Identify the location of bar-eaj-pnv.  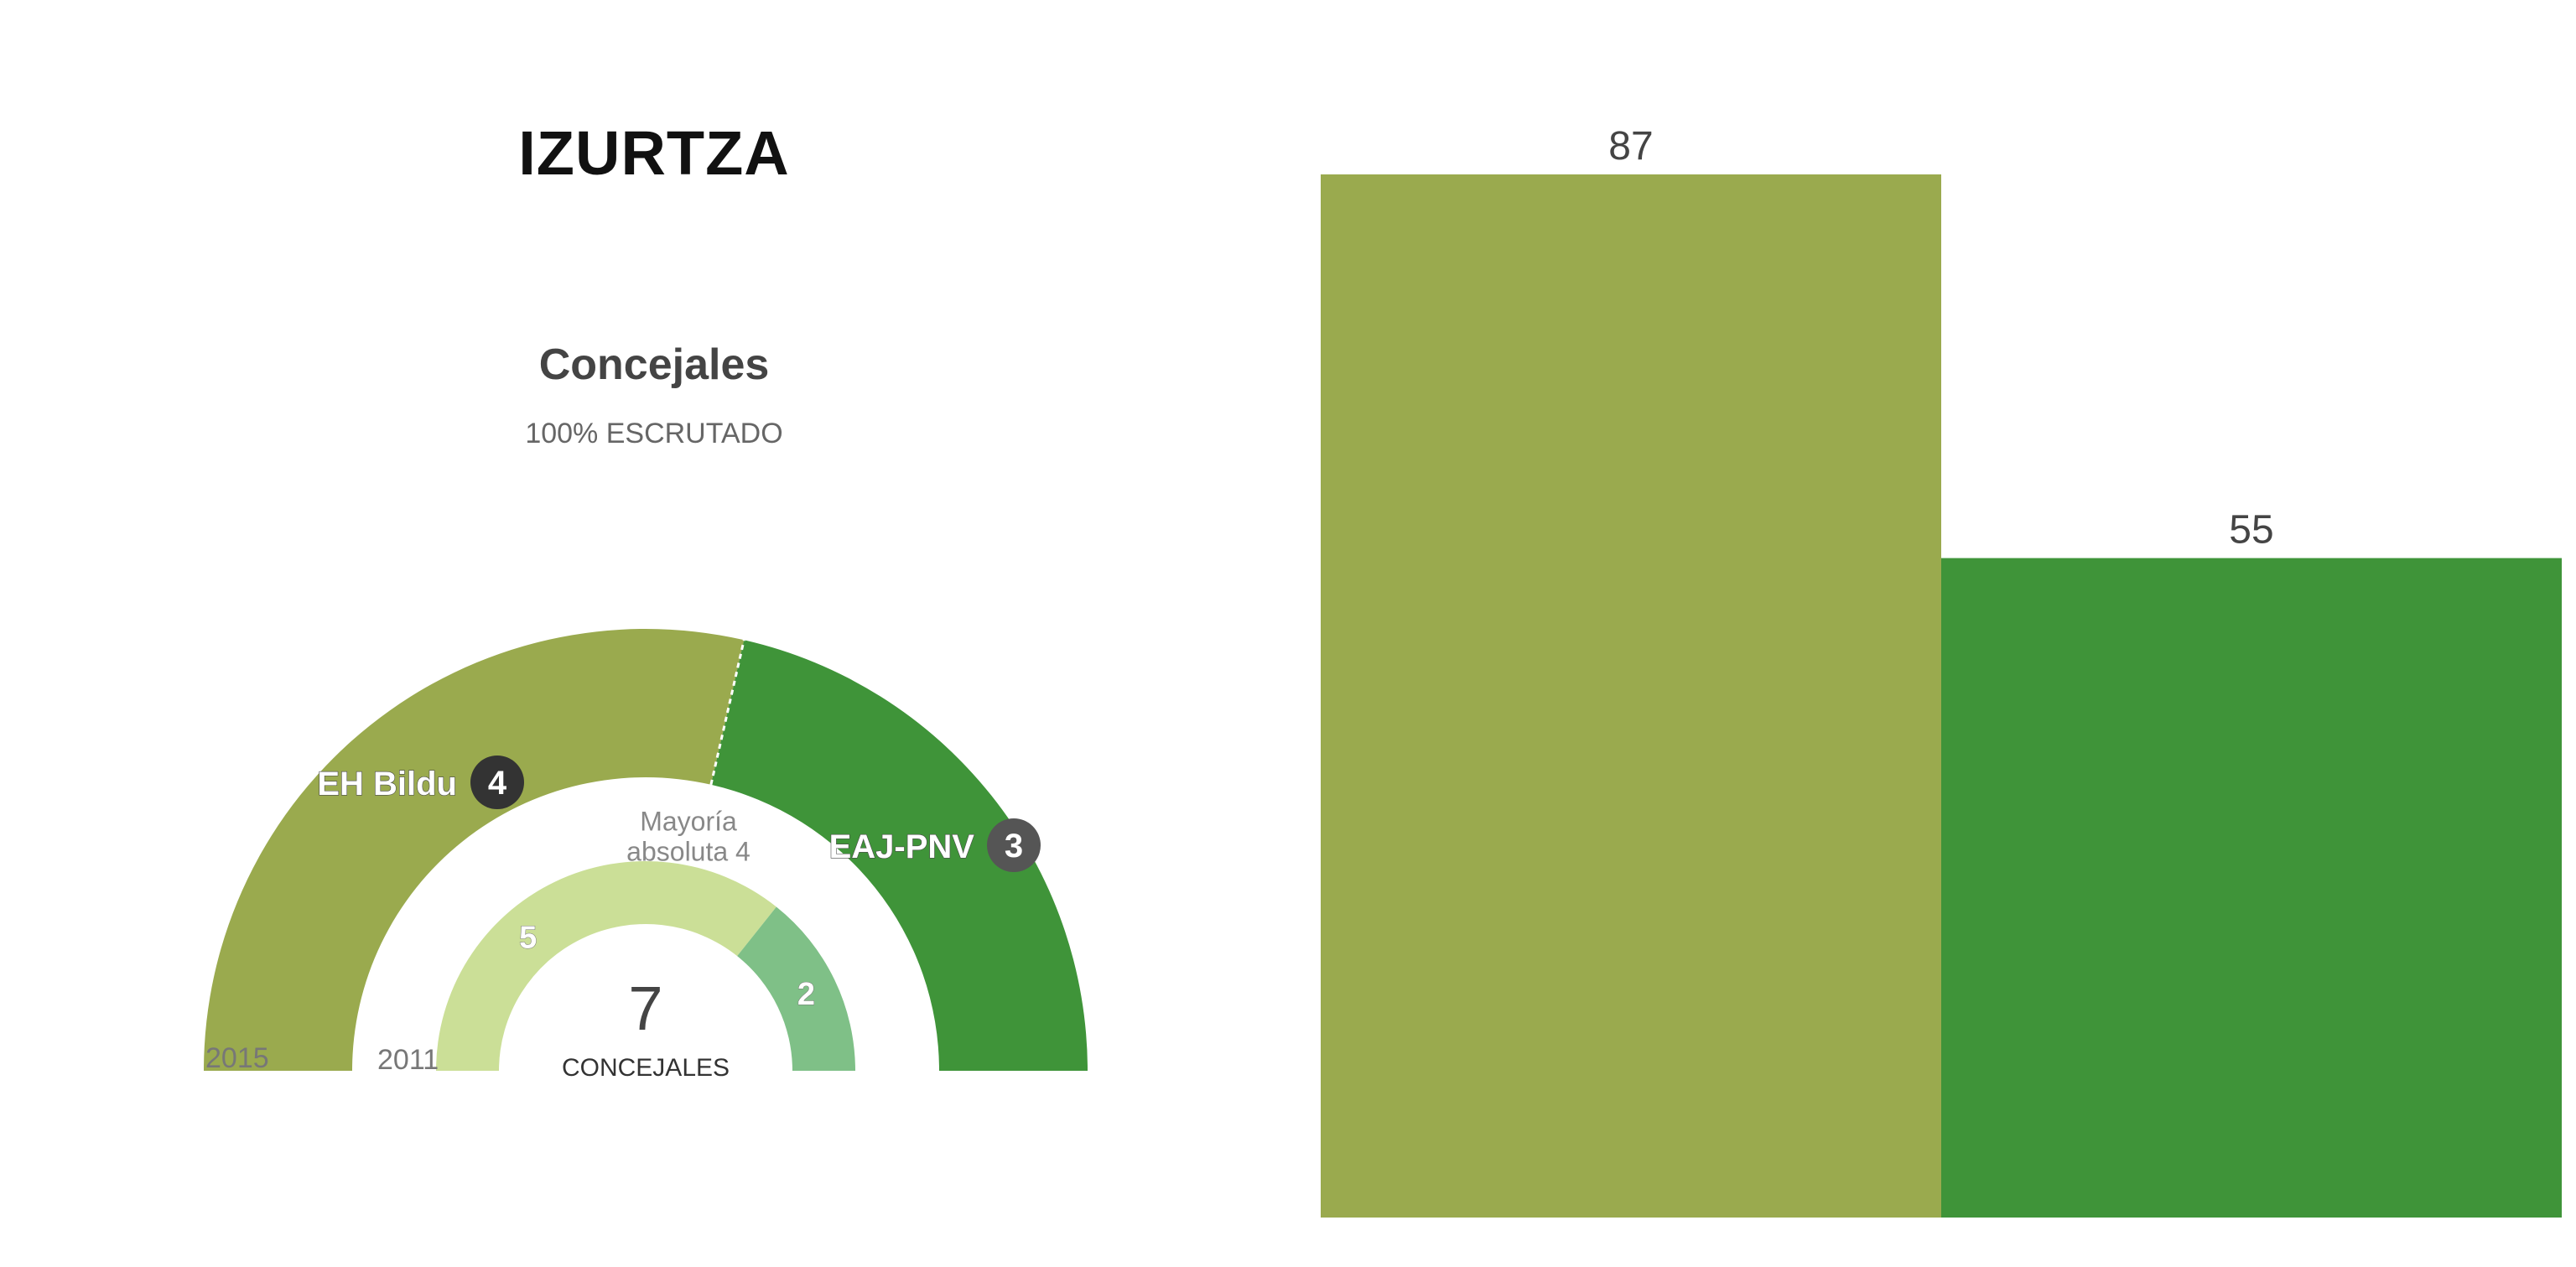
(2251, 888).